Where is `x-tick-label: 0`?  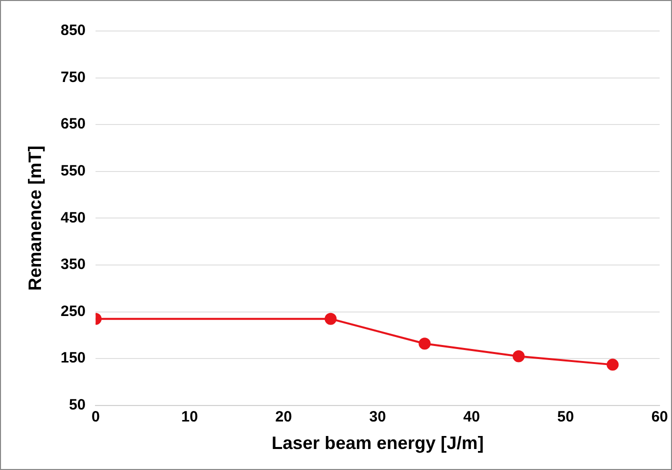
x-tick-label: 0 is located at coordinates (95, 417).